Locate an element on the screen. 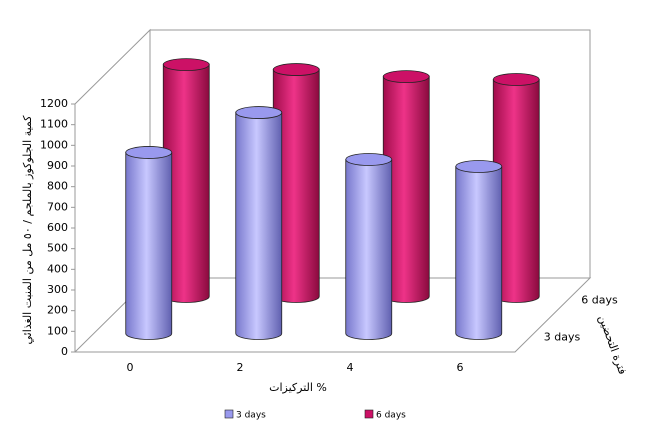 The height and width of the screenshot is (440, 660). y-tick-label: 100 is located at coordinates (57, 330).